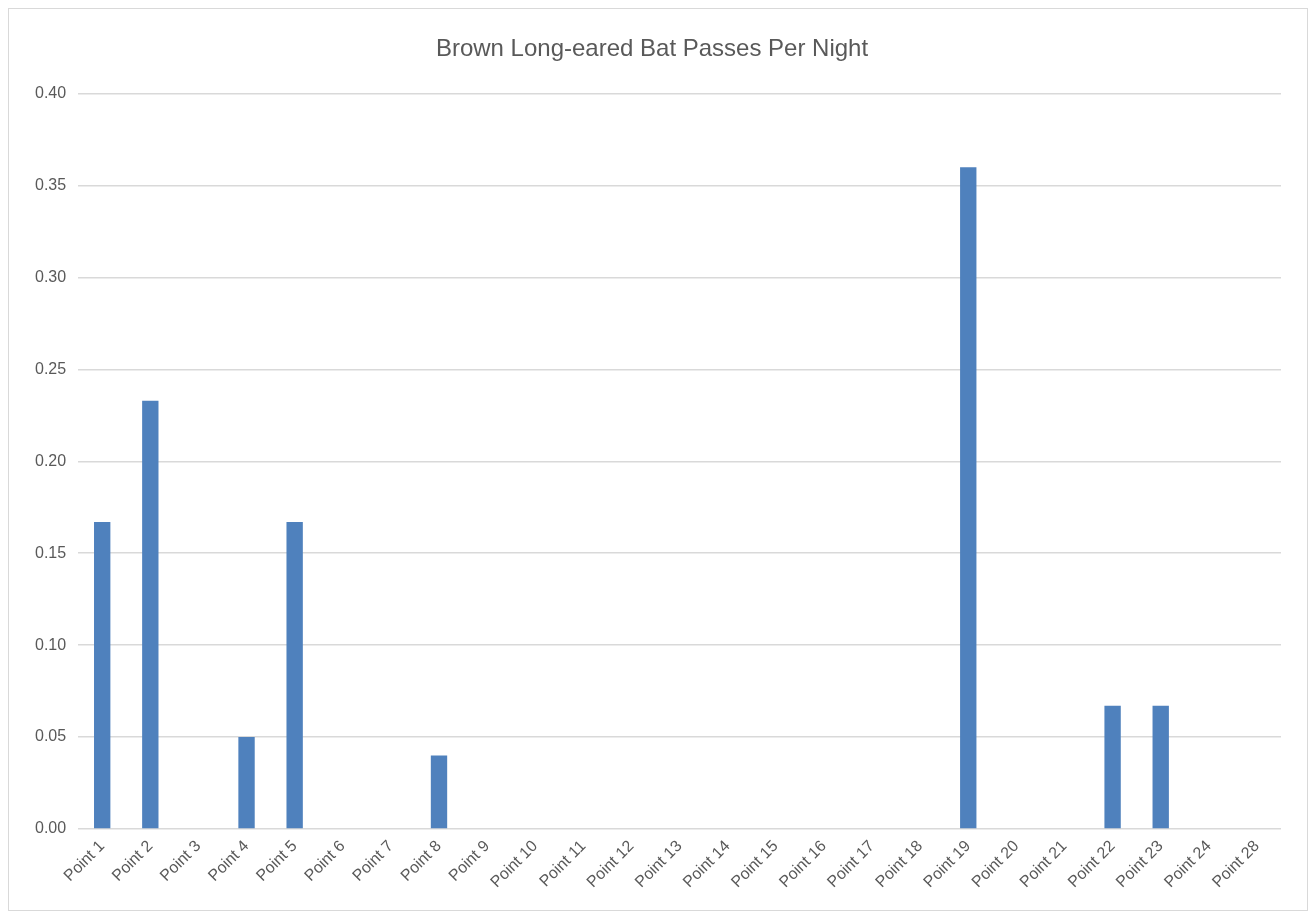  I want to click on y-tick-label: 0.35, so click(51, 185).